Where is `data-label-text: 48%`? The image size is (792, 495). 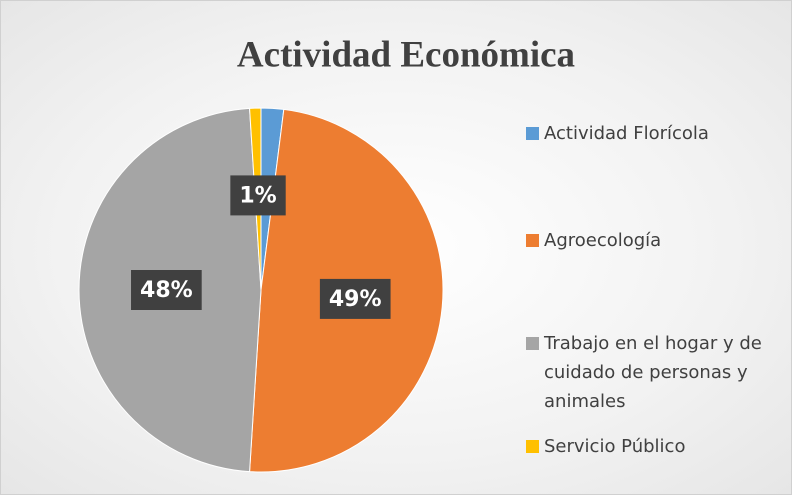 data-label-text: 48% is located at coordinates (166, 290).